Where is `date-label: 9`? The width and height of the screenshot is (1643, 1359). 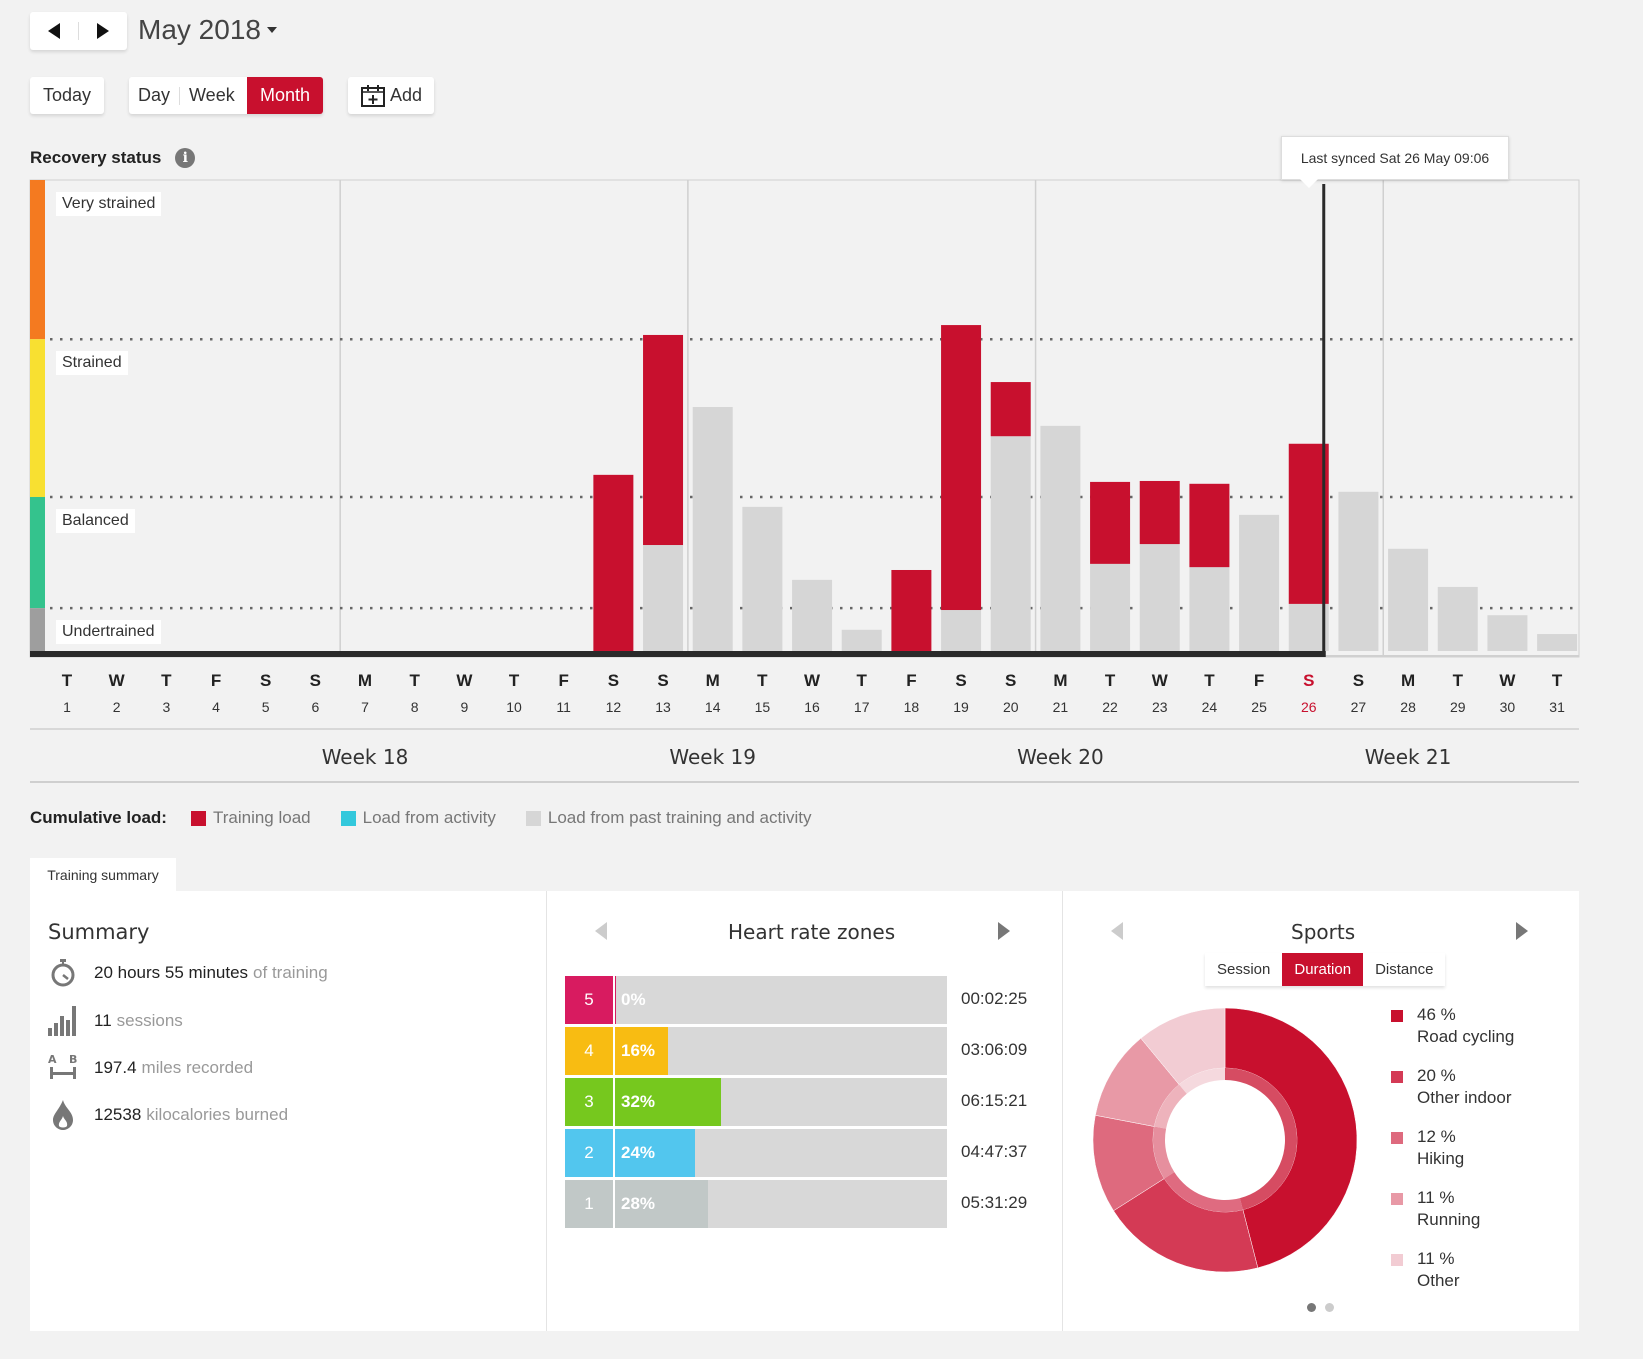 date-label: 9 is located at coordinates (464, 707).